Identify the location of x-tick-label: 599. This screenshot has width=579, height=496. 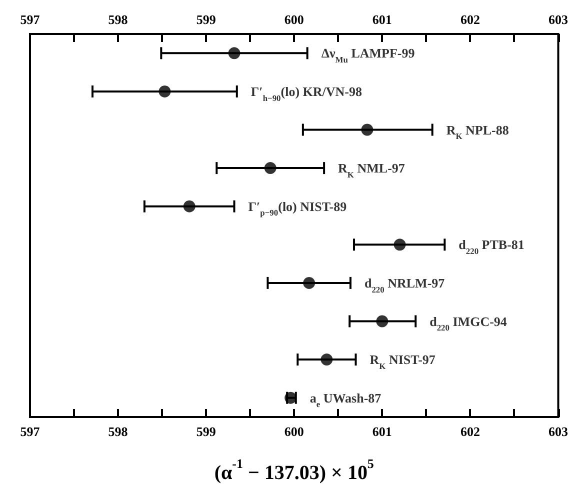
(206, 431).